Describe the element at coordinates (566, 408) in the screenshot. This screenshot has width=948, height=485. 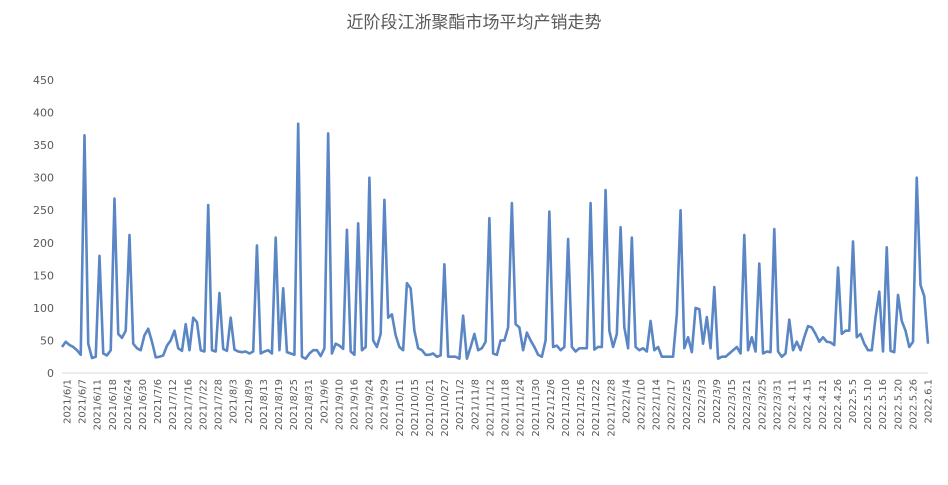
I see `x-tick-label: 2021/12/10` at that location.